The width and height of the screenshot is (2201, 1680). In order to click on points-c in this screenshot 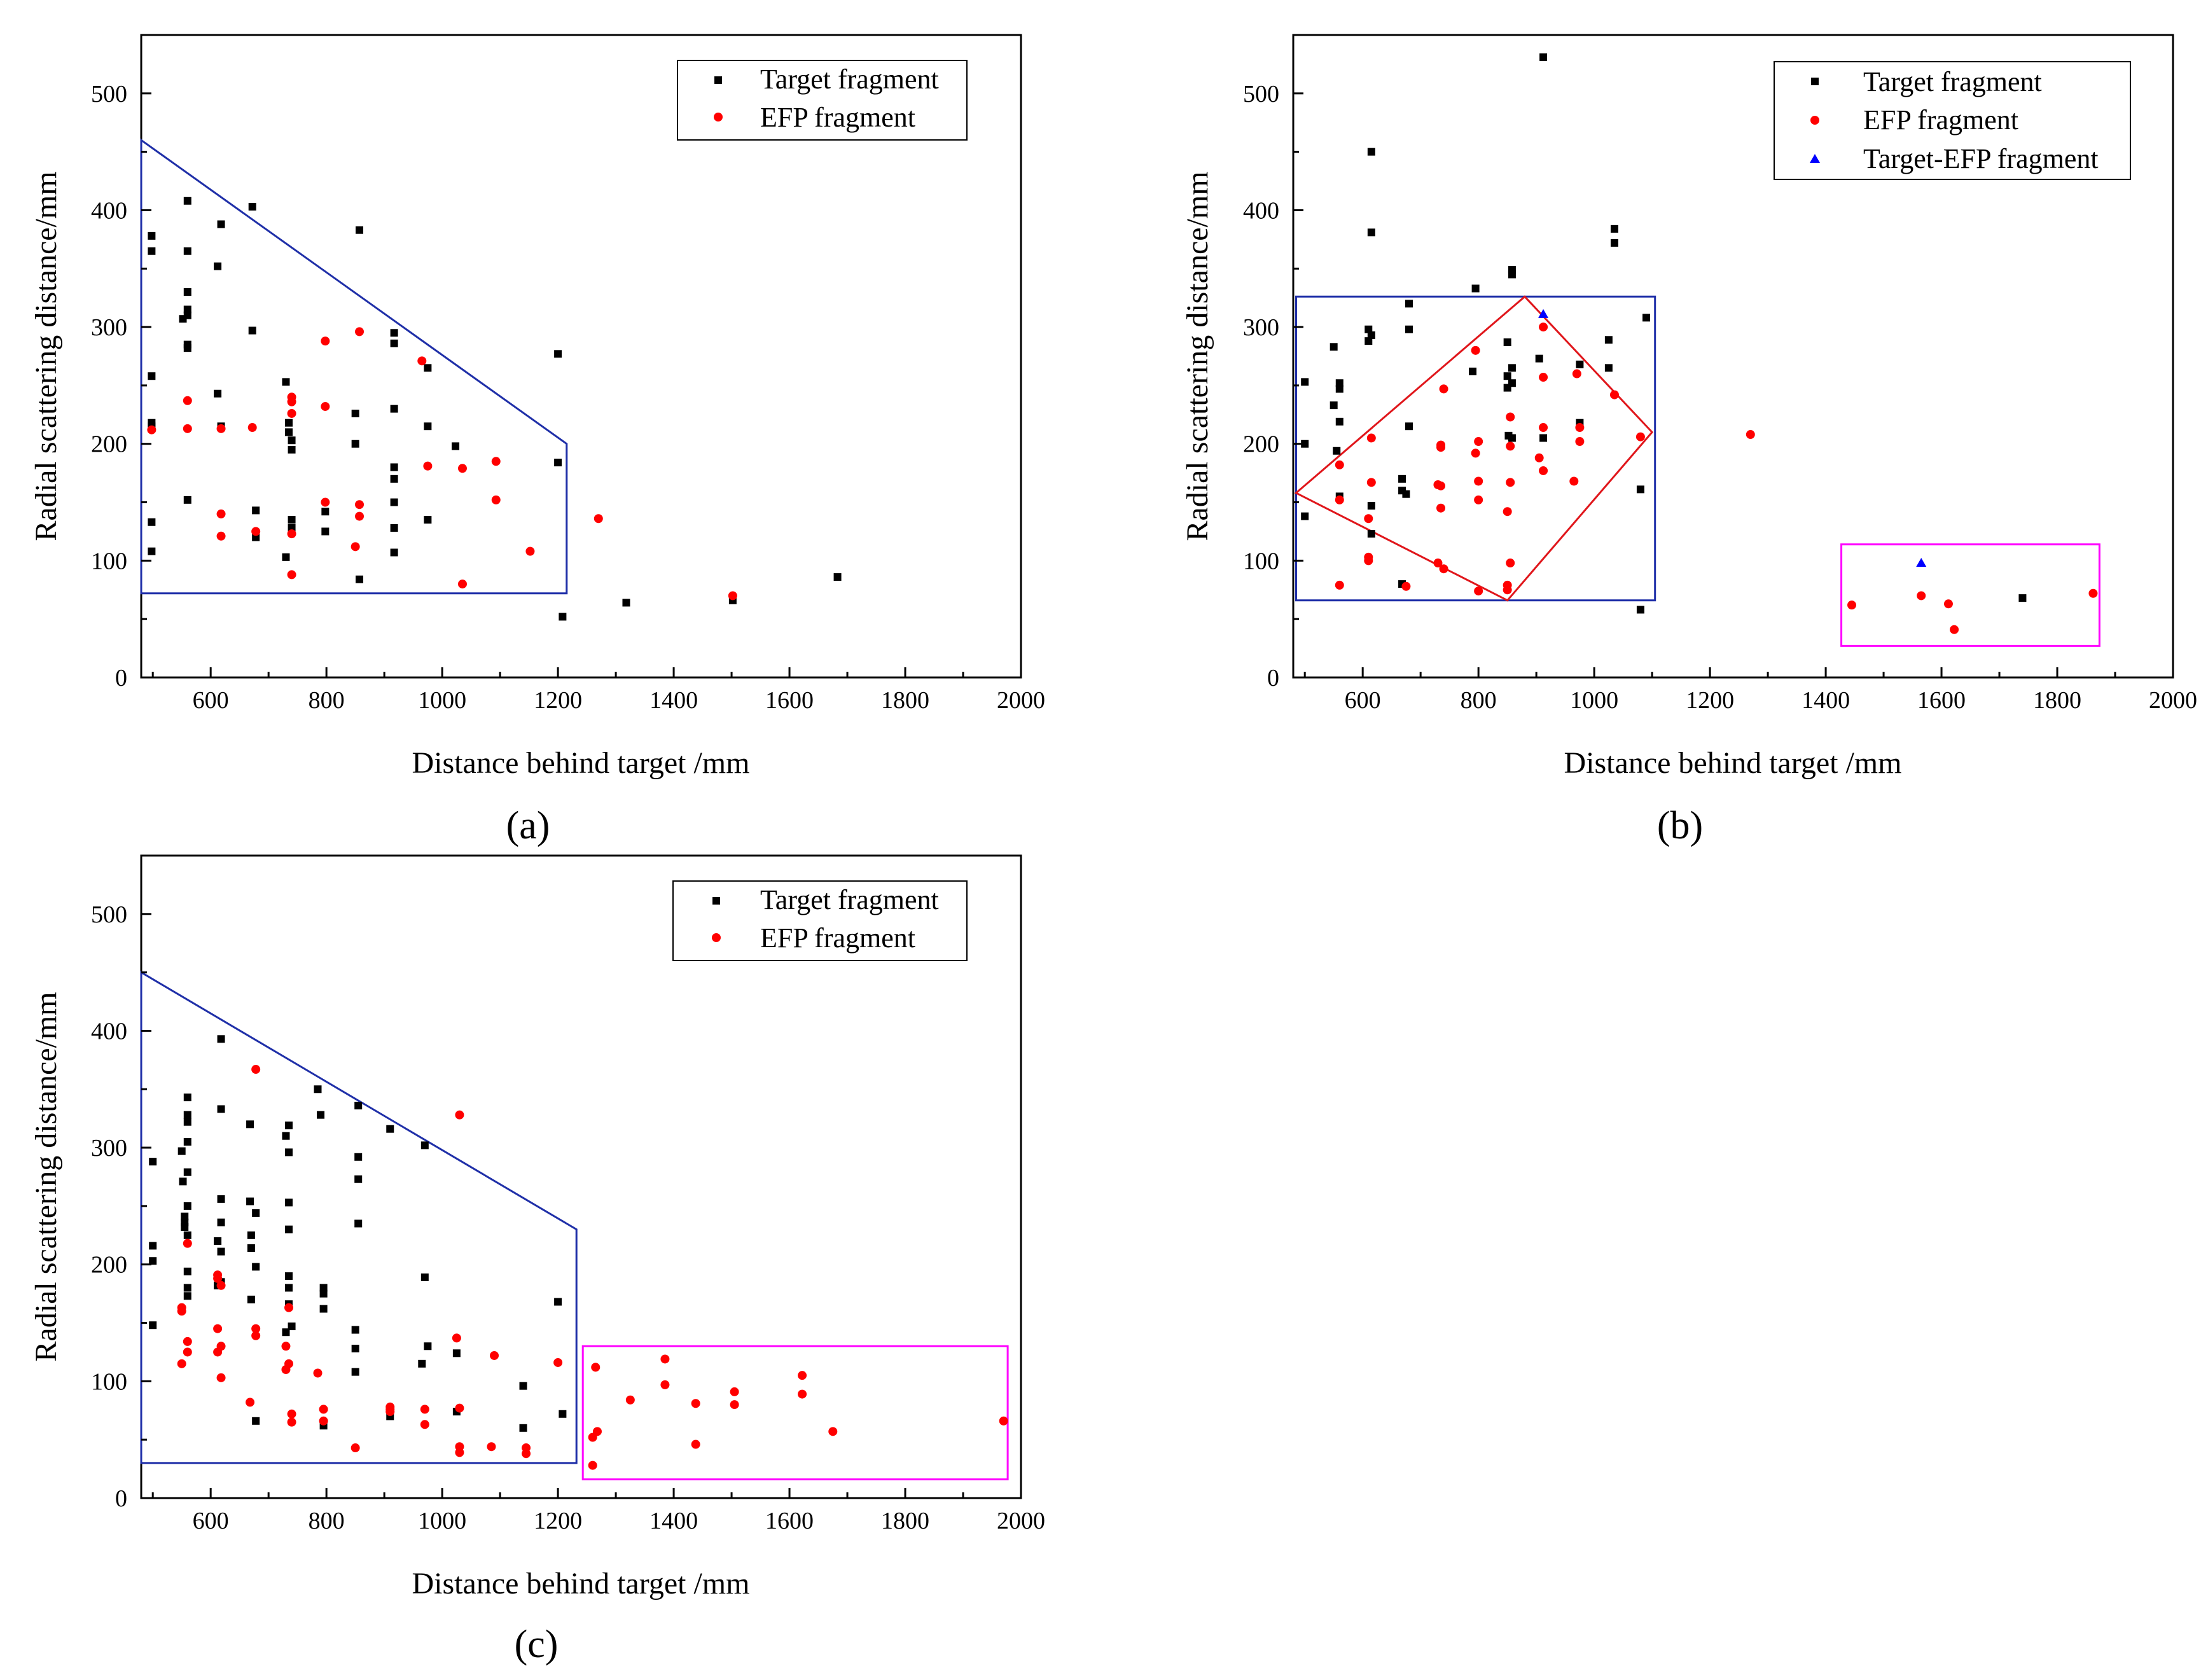, I will do `click(578, 1252)`.